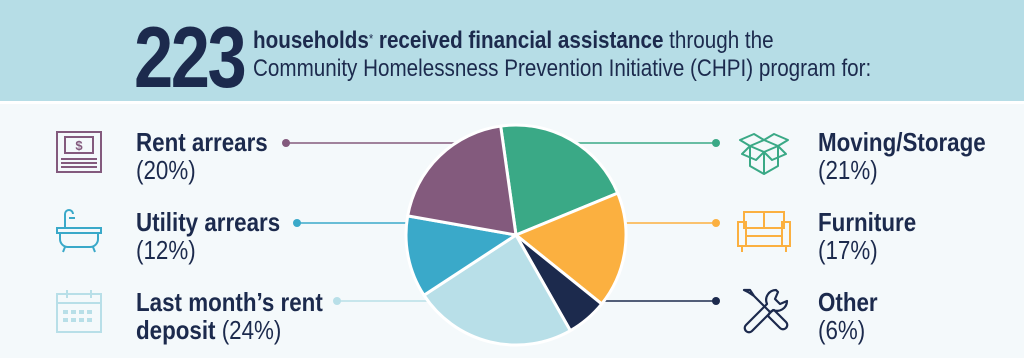 This screenshot has width=1024, height=358. What do you see at coordinates (202, 142) in the screenshot?
I see `category-label: Rent arrears` at bounding box center [202, 142].